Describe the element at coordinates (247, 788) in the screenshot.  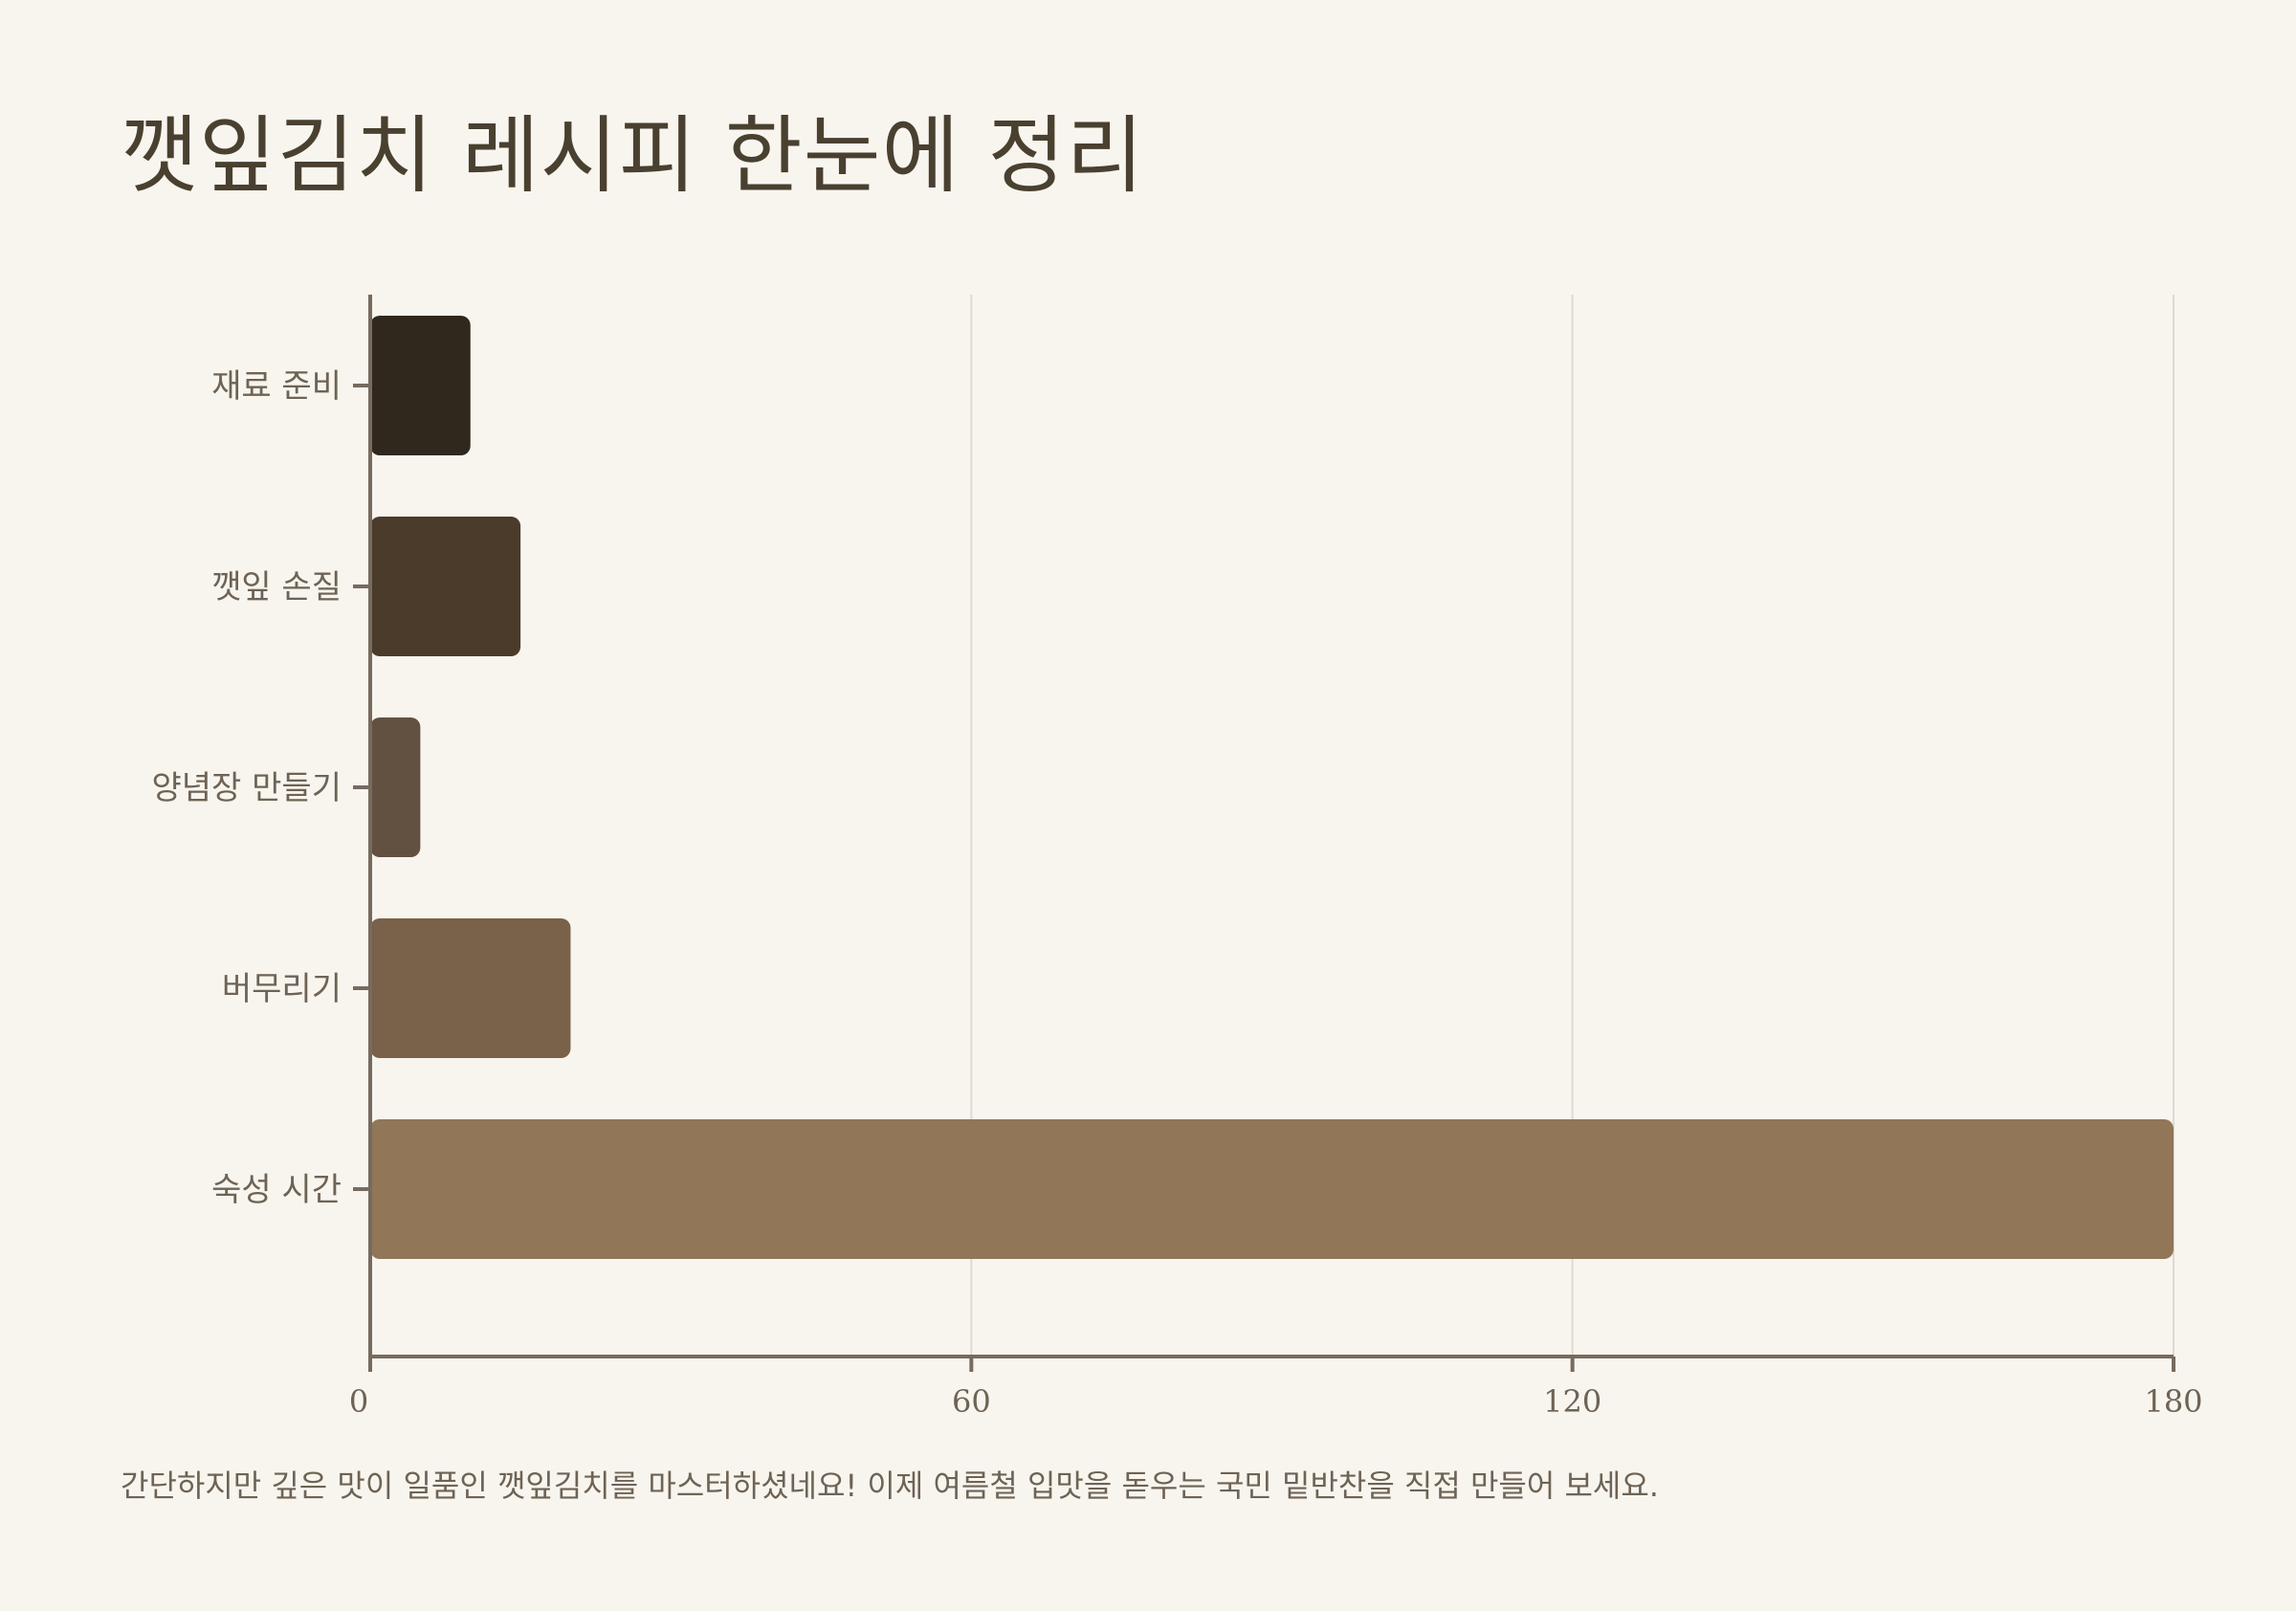
I see `category-label: 양념장 만들기` at that location.